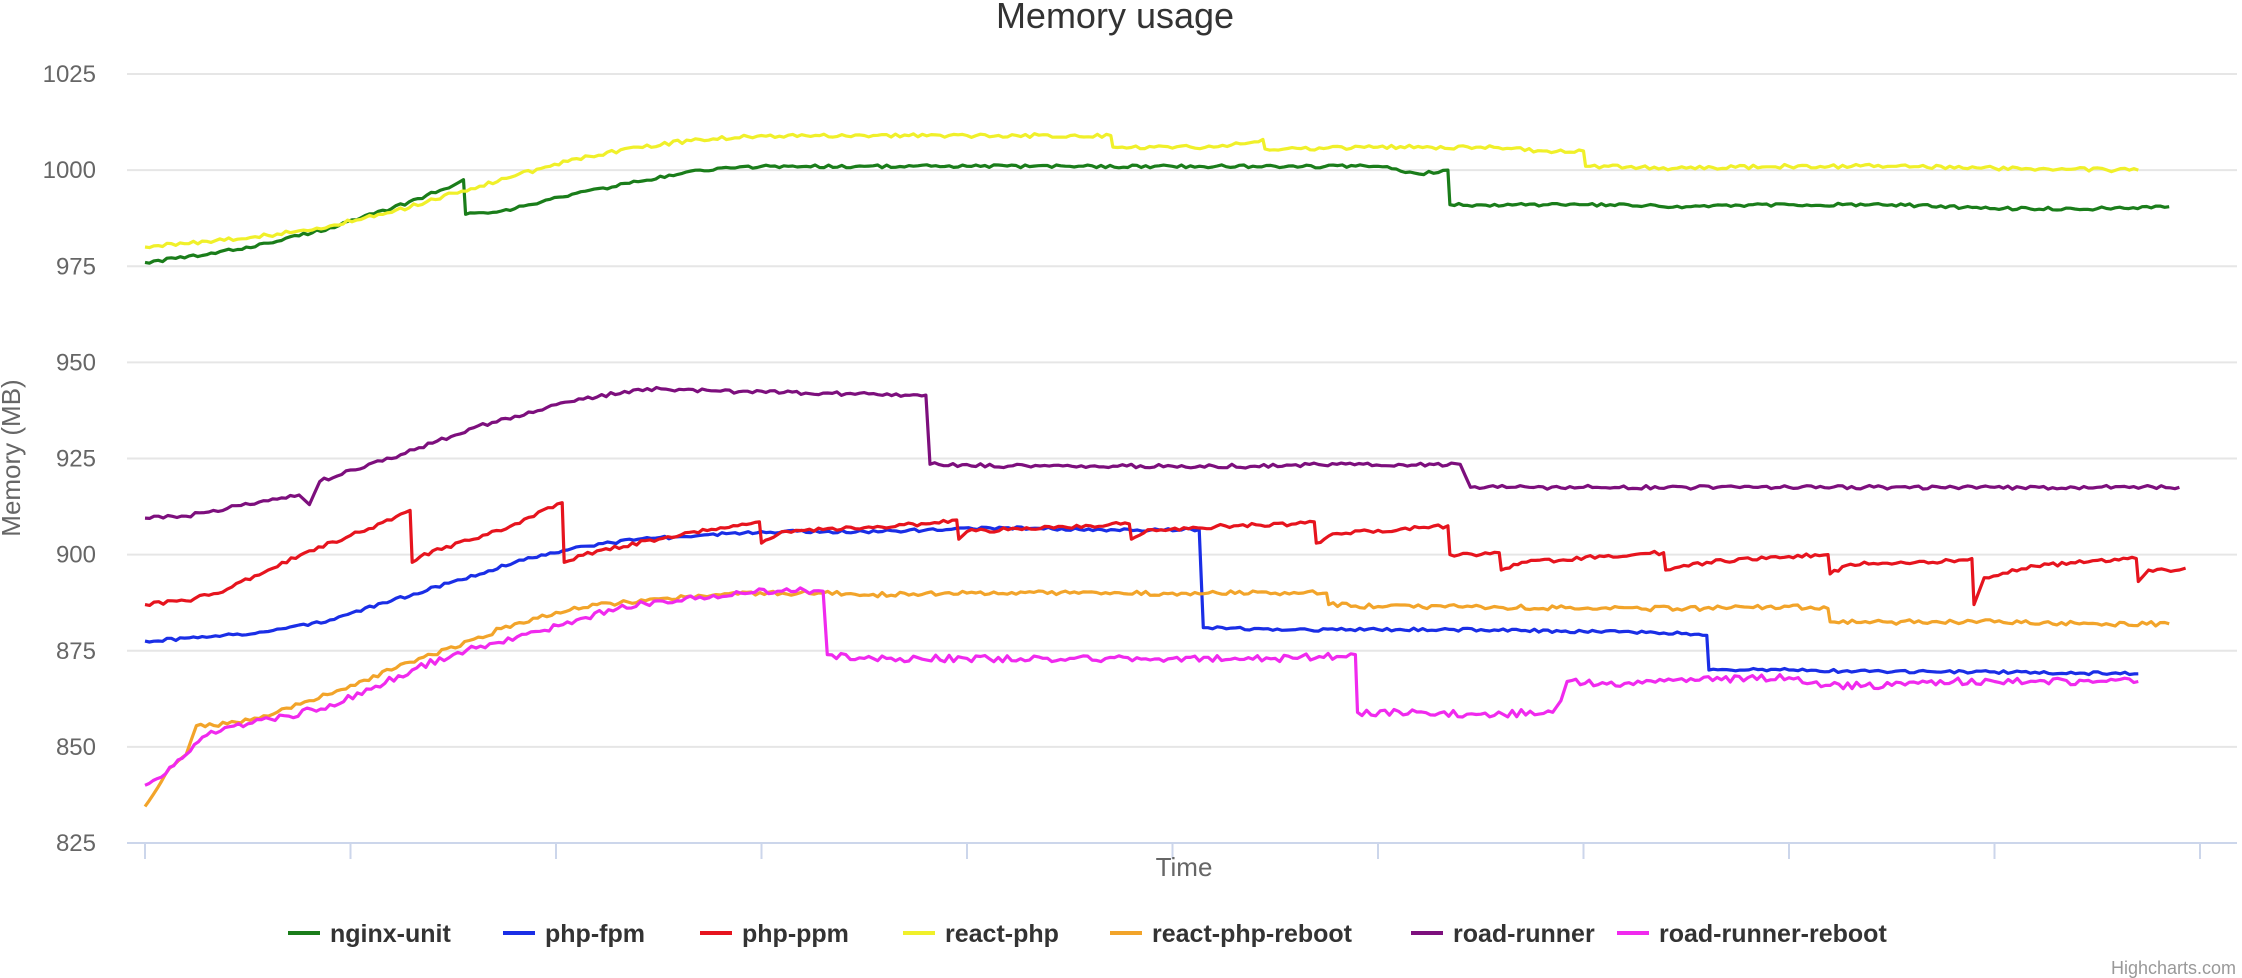 The height and width of the screenshot is (978, 2242). Describe the element at coordinates (76, 459) in the screenshot. I see `y-tick-label-925: 925` at that location.